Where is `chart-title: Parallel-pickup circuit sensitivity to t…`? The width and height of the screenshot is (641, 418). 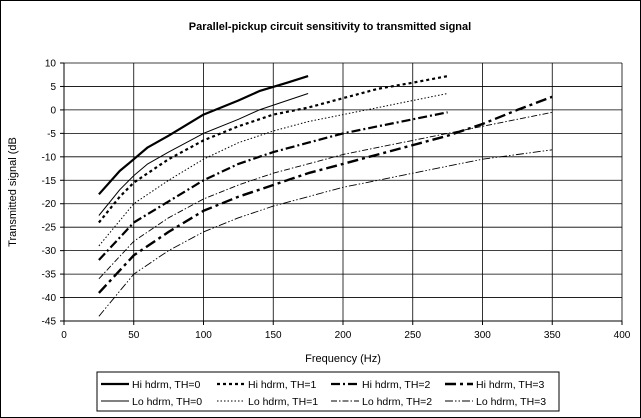
chart-title: Parallel-pickup circuit sensitivity to t… is located at coordinates (330, 27).